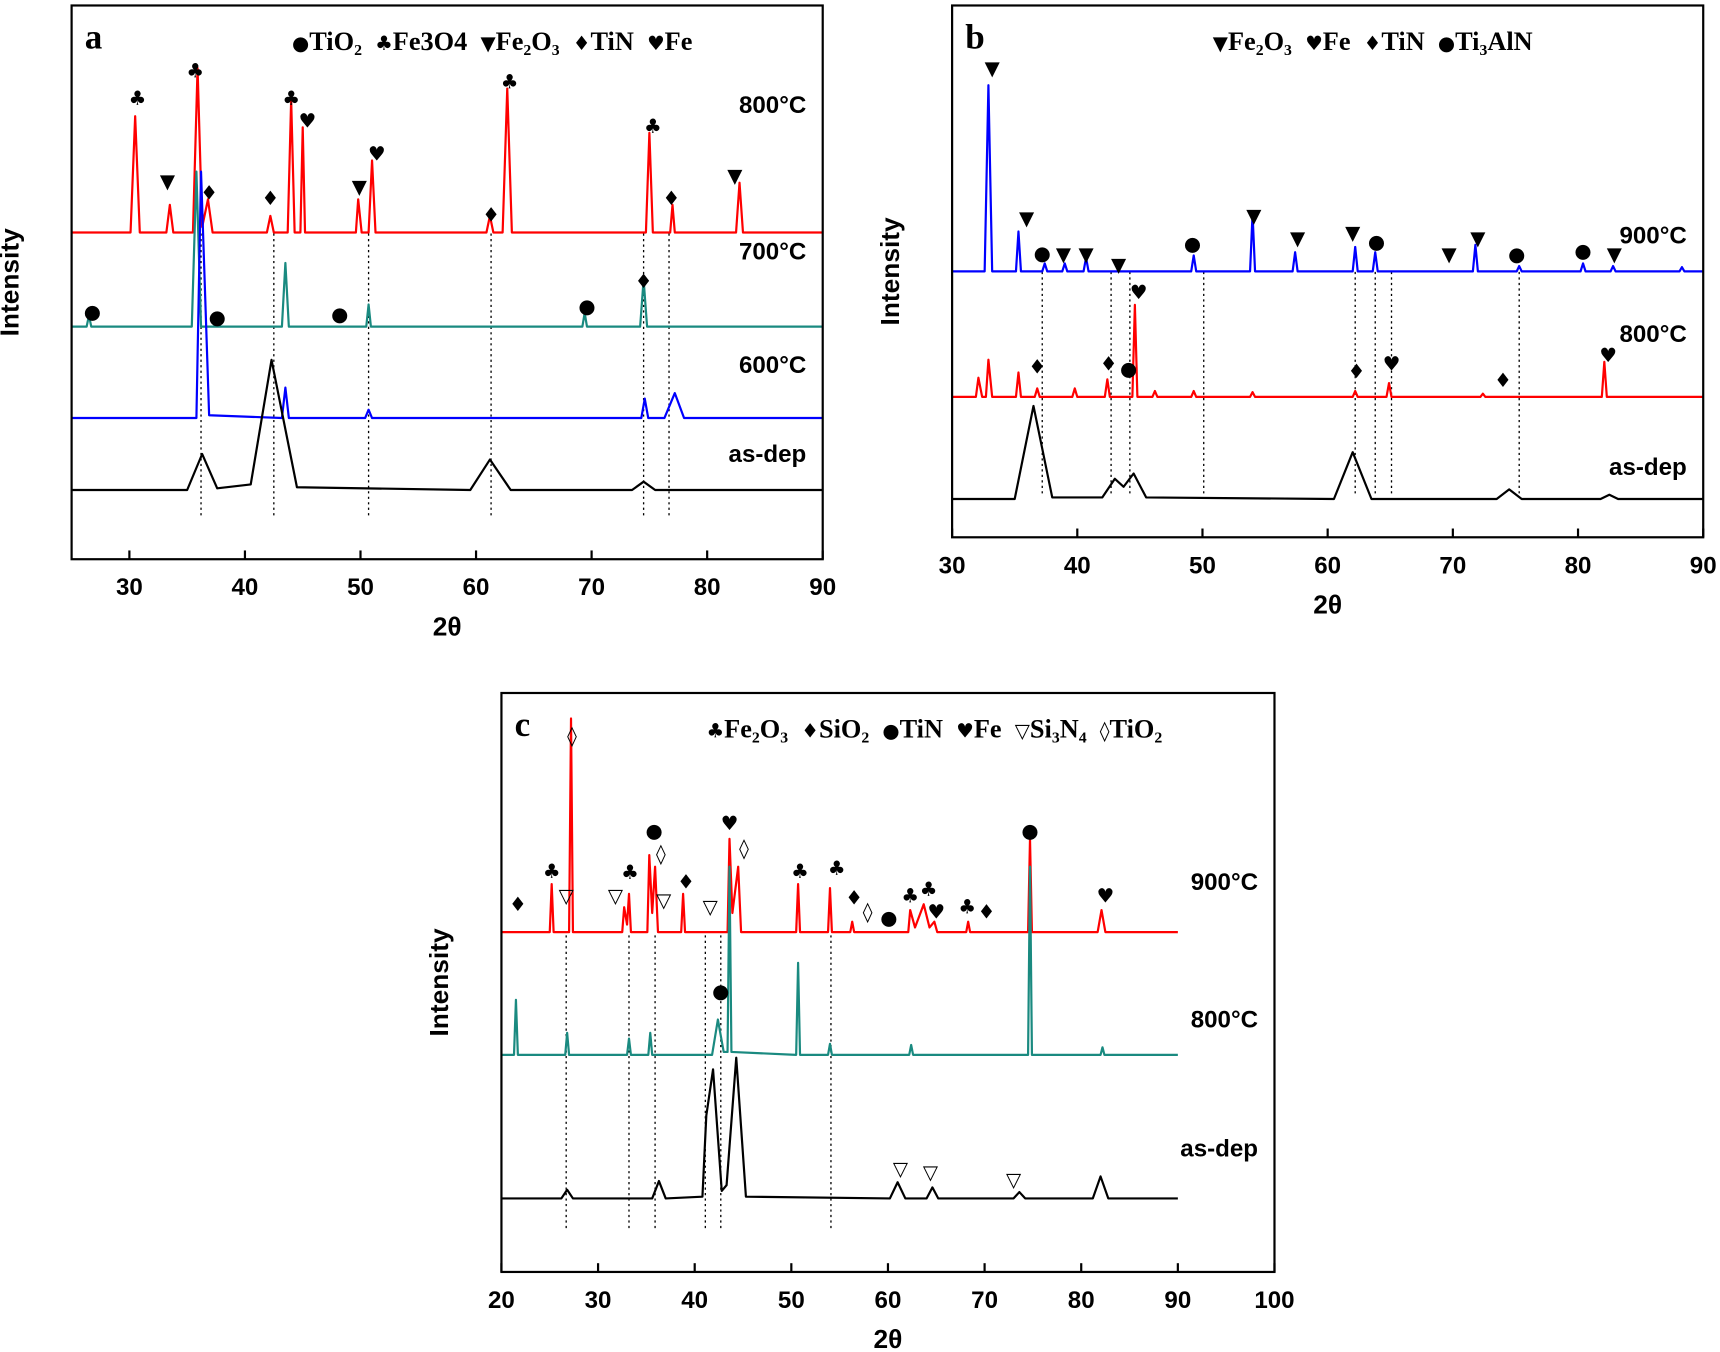  What do you see at coordinates (1105, 730) in the screenshot?
I see `legend-symbol: ◊` at bounding box center [1105, 730].